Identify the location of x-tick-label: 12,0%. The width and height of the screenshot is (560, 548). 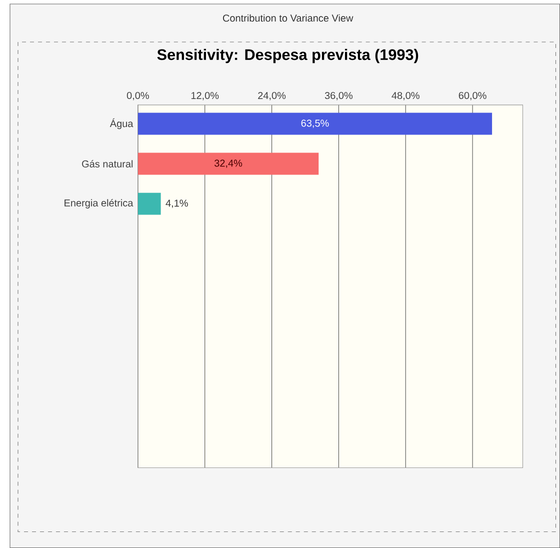
(205, 96).